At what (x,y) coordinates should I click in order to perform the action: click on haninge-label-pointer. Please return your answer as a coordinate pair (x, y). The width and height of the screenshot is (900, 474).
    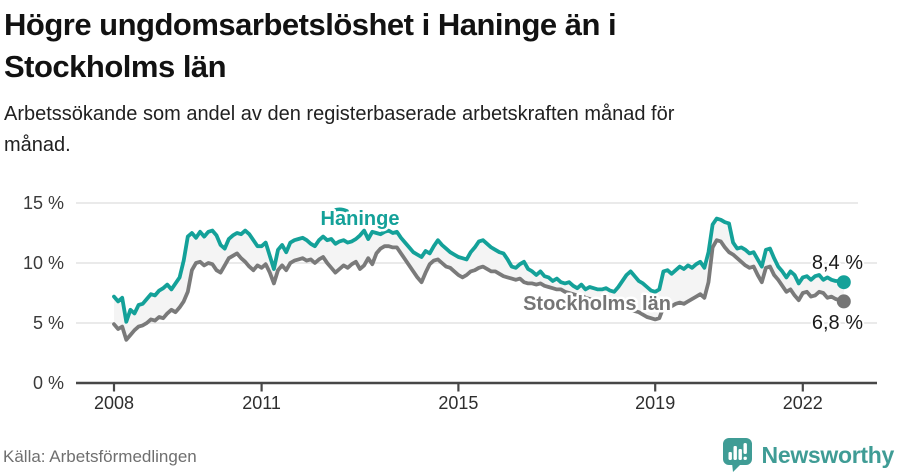
    Looking at the image, I should click on (338, 210).